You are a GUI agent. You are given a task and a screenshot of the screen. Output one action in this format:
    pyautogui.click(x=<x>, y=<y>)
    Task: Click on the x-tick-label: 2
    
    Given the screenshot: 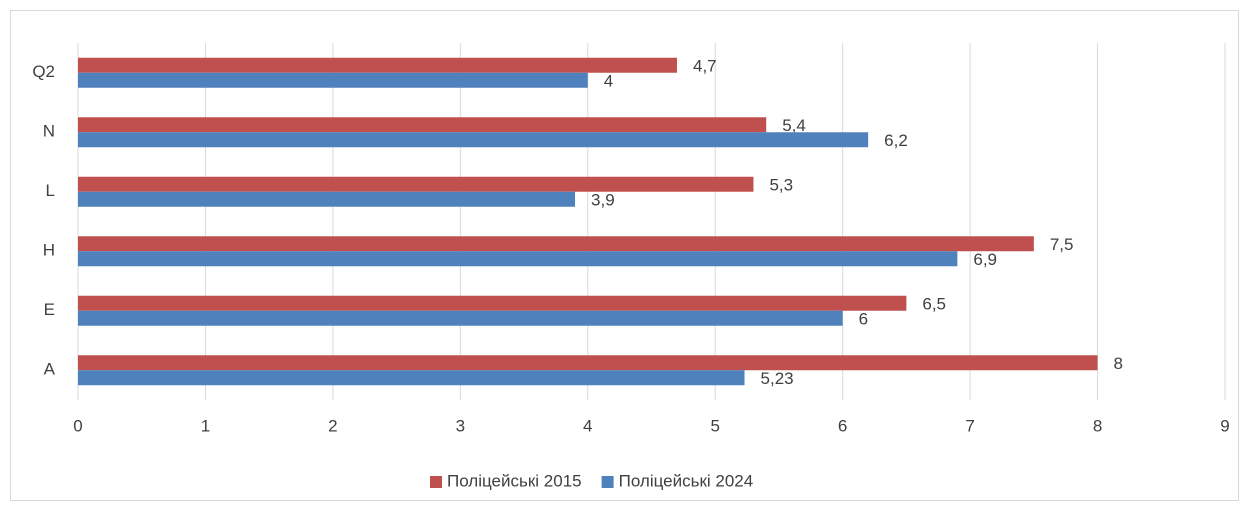 What is the action you would take?
    pyautogui.click(x=332, y=425)
    